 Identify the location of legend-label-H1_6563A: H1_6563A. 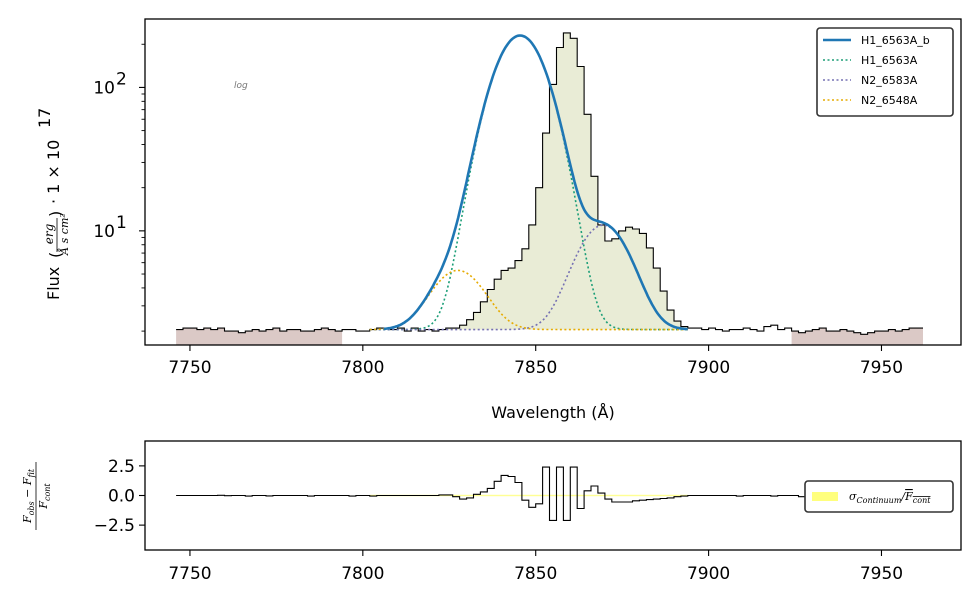
(889, 60).